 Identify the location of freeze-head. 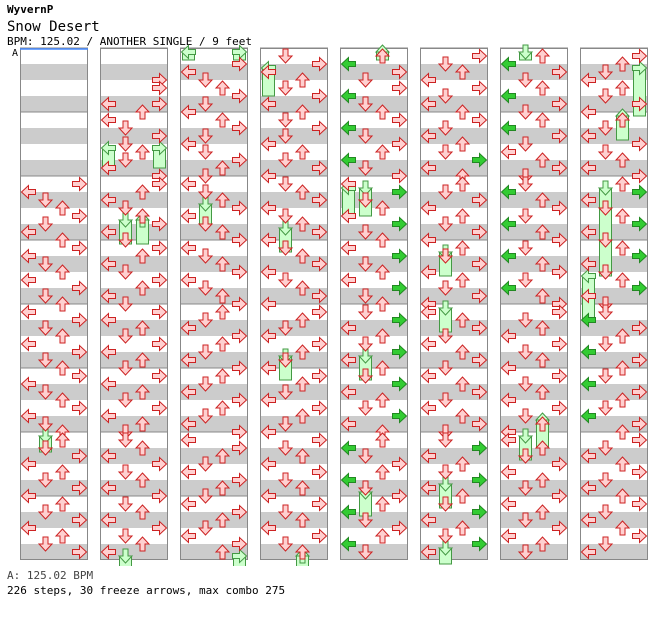
(285, 228).